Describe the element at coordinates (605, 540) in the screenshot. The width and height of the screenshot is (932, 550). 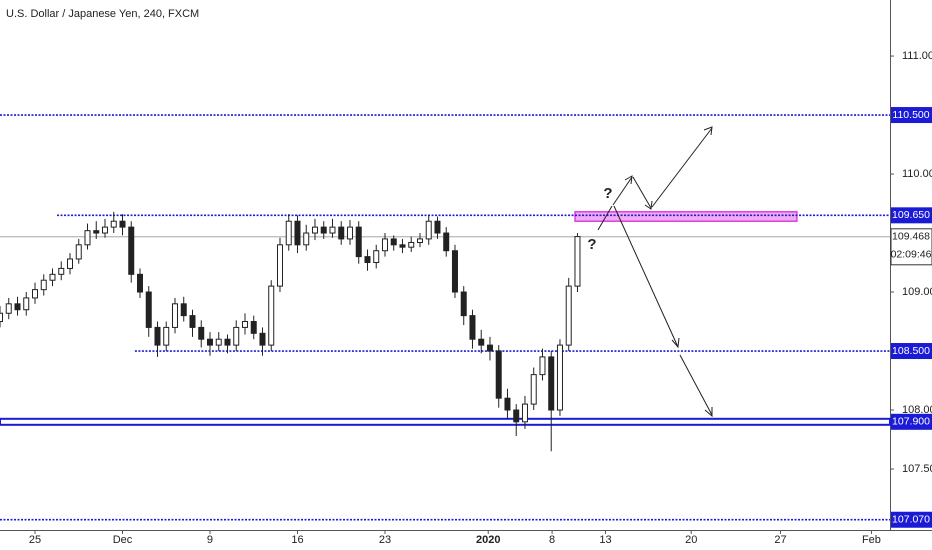
I see `x-tick-label: 13` at that location.